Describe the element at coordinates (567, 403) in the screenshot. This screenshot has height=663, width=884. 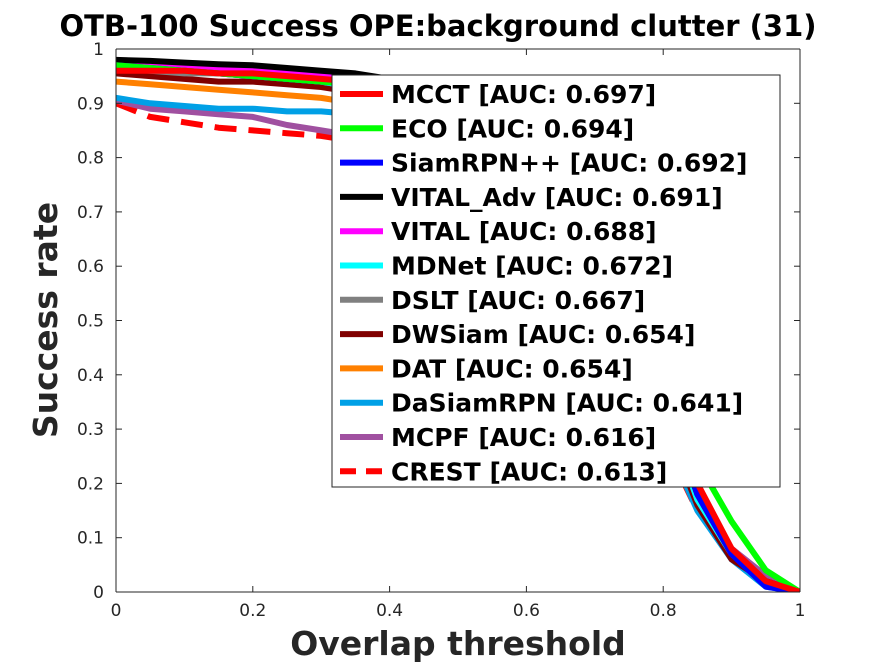
I see `legend-entry: DaSiamRPN [AUC: 0.641]` at that location.